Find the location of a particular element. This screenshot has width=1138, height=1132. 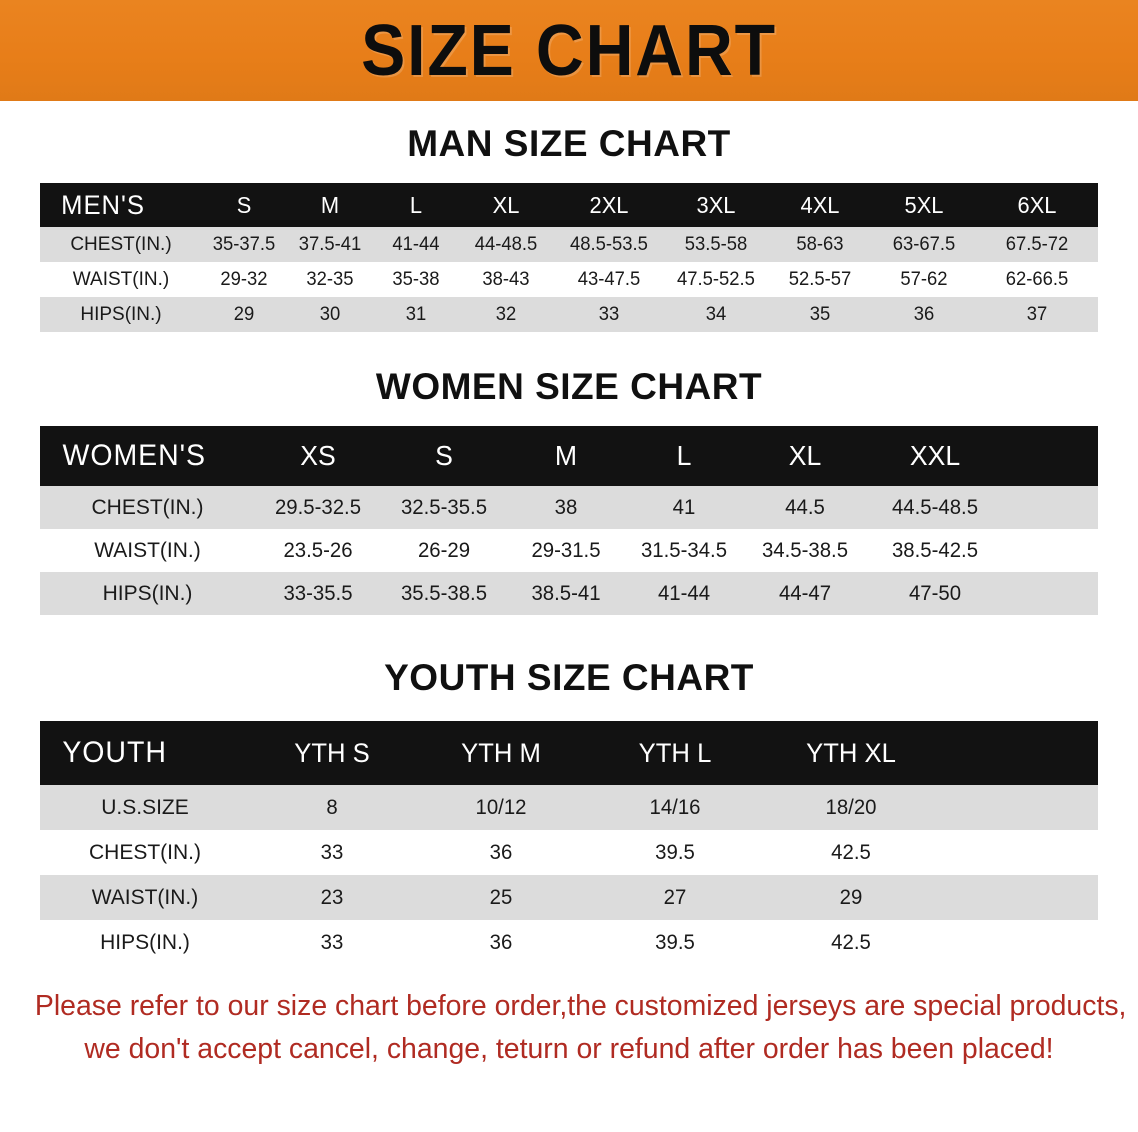

youth-col-header-yth-l: YTH L is located at coordinates (675, 752).